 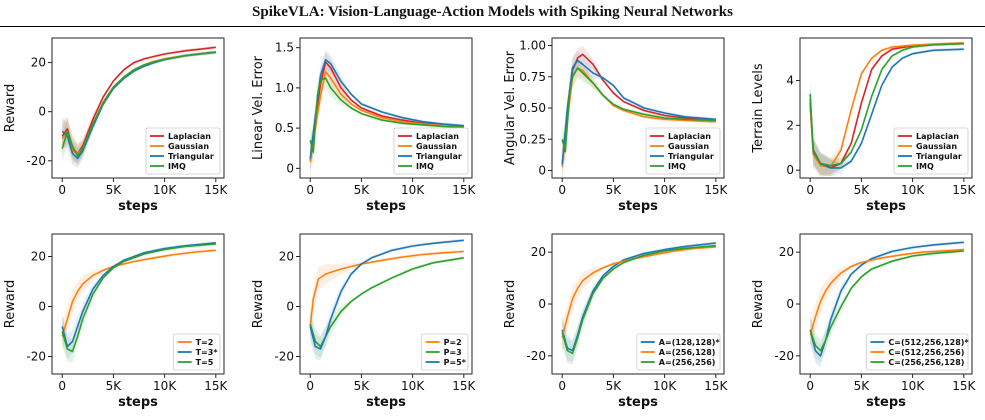 What do you see at coordinates (455, 362) in the screenshot?
I see `legend-label: P=5*` at bounding box center [455, 362].